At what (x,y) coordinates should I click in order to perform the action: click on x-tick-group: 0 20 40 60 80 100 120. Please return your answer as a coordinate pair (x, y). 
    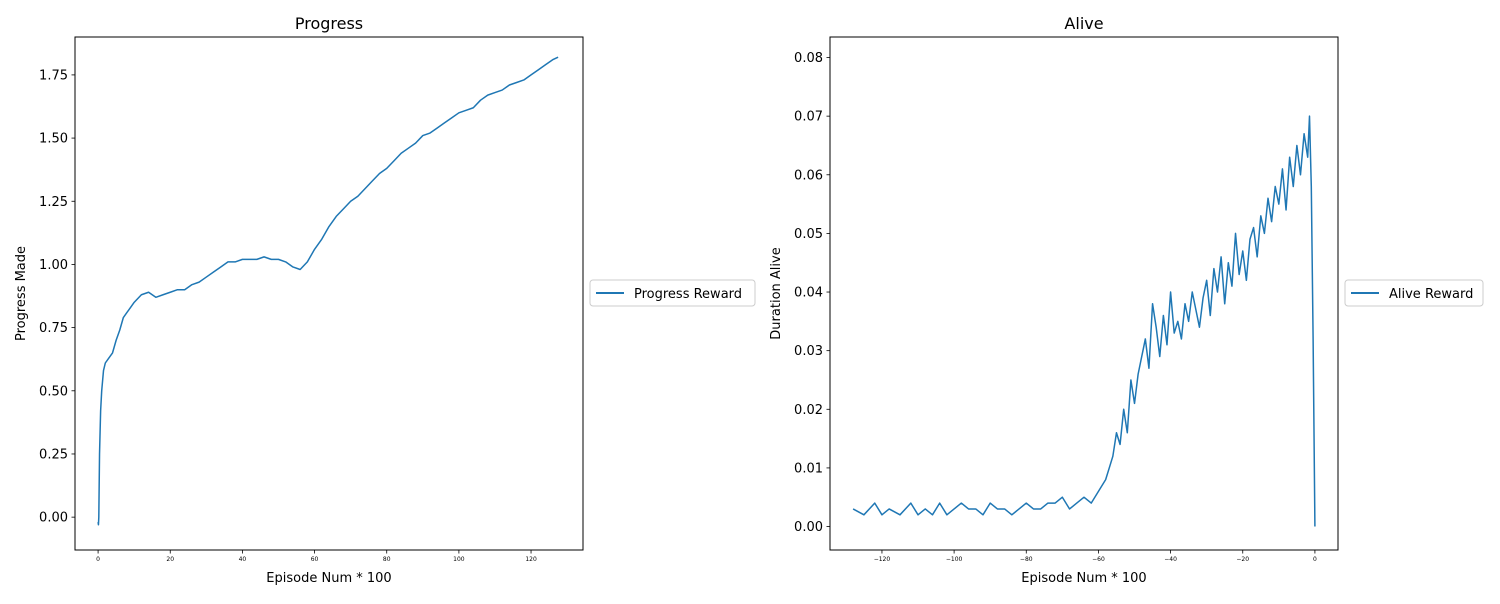
    Looking at the image, I should click on (316, 556).